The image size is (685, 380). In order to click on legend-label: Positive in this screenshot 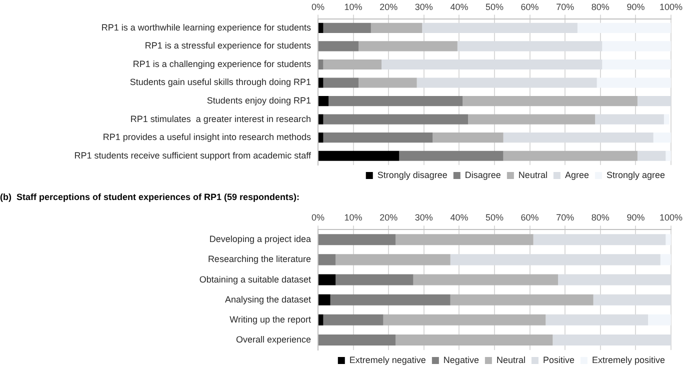, I will do `click(558, 359)`.